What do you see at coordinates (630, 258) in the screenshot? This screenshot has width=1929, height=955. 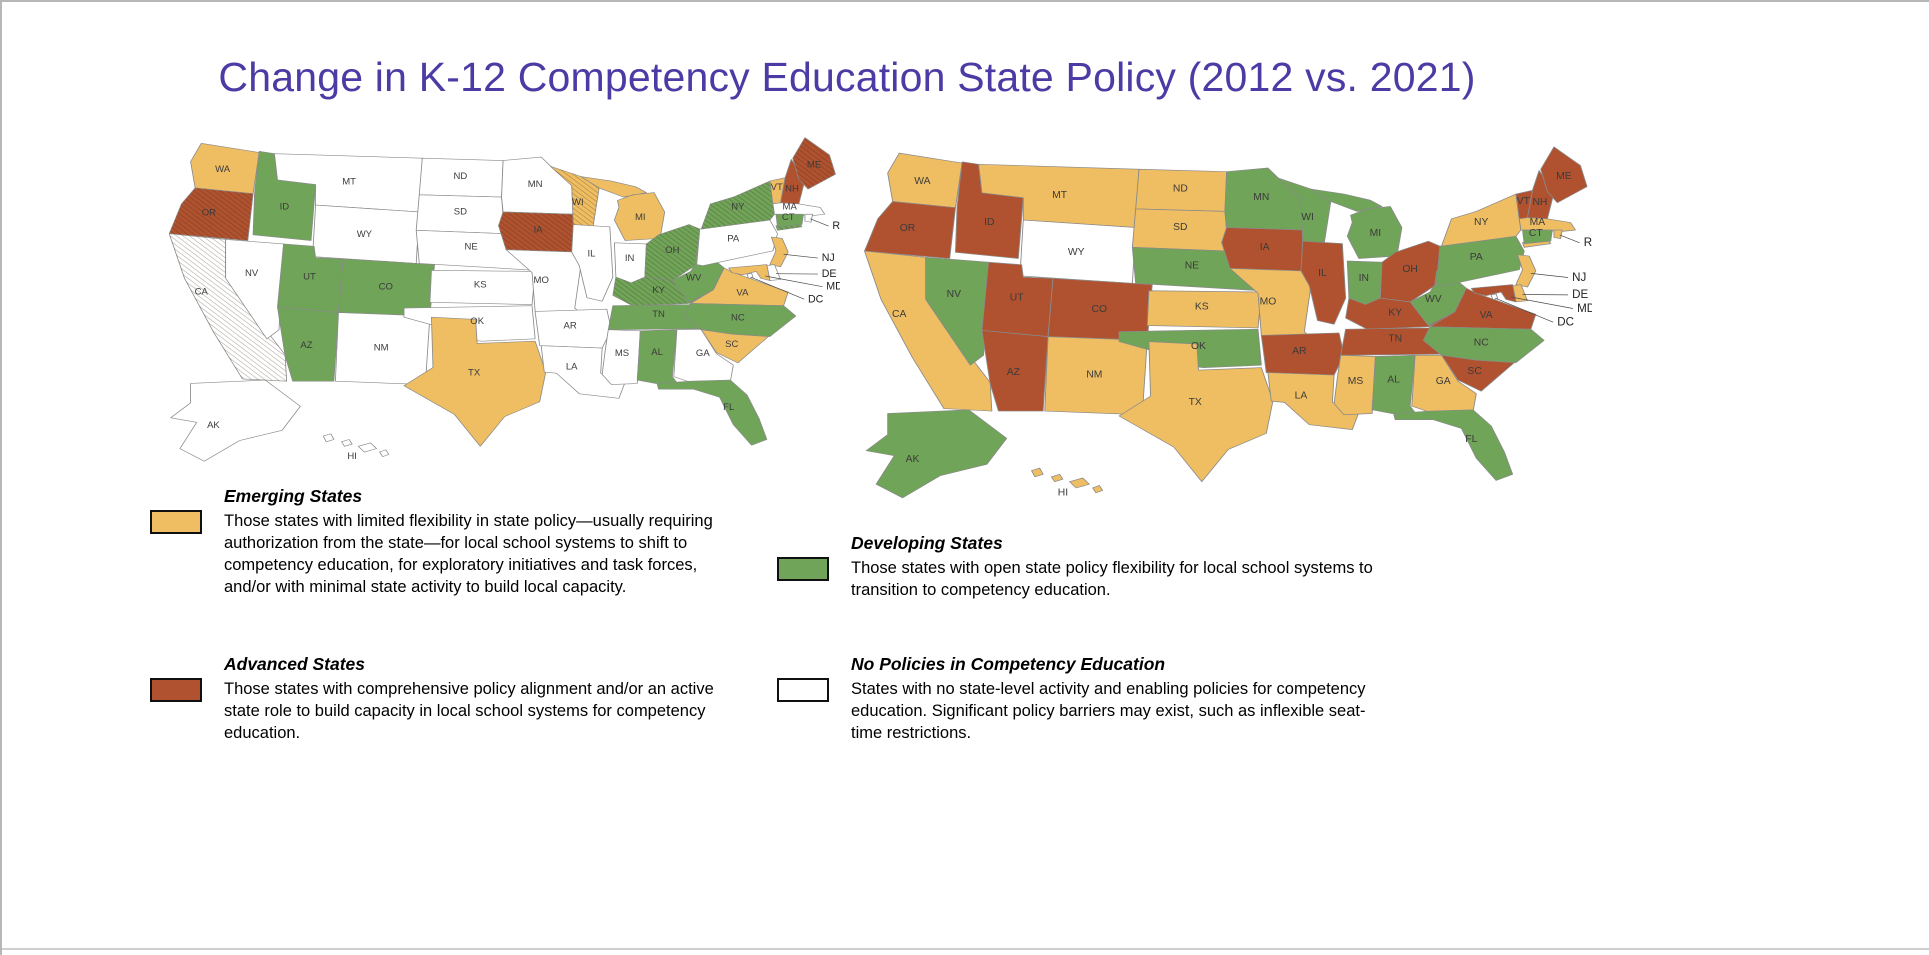 I see `state-label-2012-IN: IN` at bounding box center [630, 258].